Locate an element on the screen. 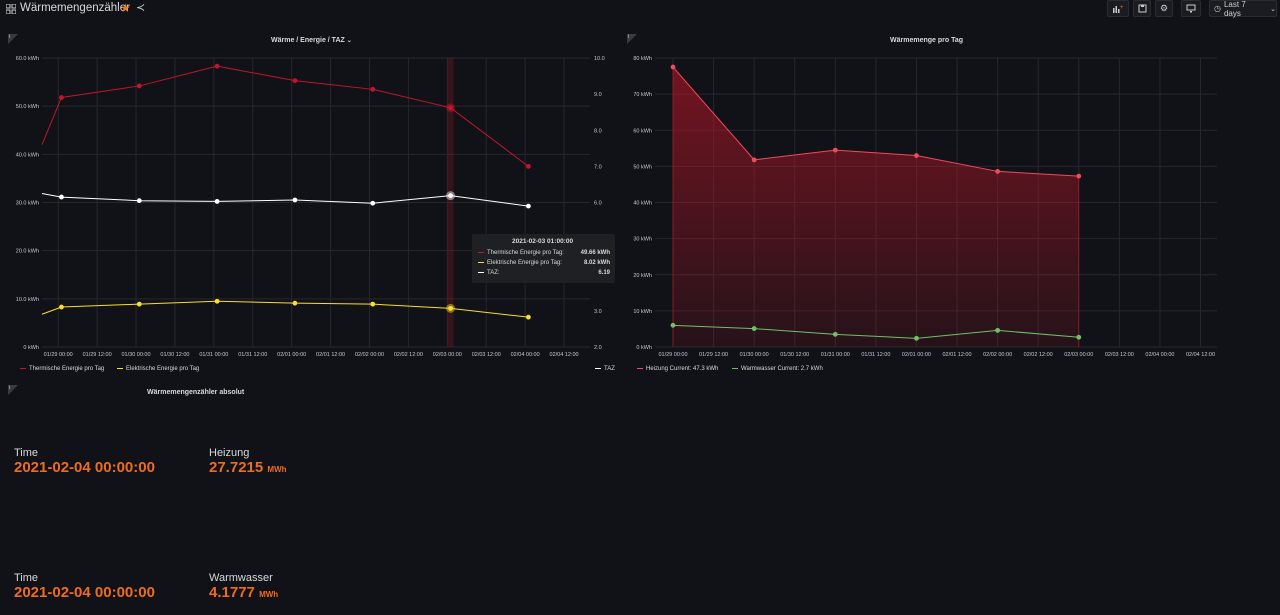 The height and width of the screenshot is (615, 1280). y-tick-label: 0 kWh is located at coordinates (644, 348).